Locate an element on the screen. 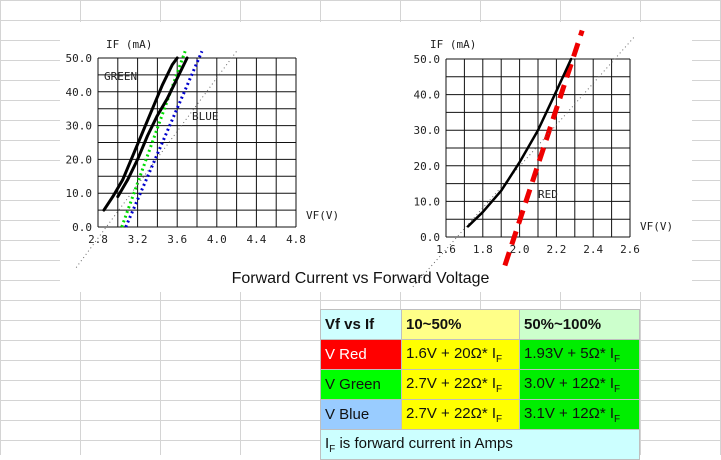  note-sub: F is located at coordinates (332, 449).